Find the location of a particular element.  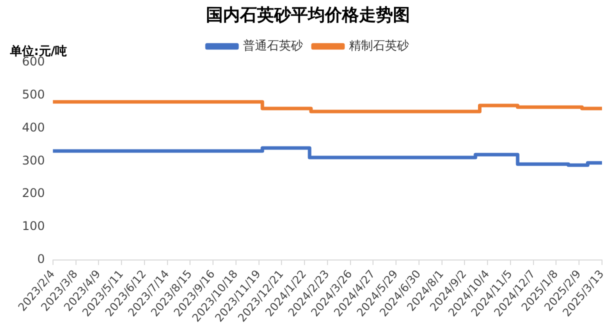

y-tick-label: 100 is located at coordinates (33, 226).